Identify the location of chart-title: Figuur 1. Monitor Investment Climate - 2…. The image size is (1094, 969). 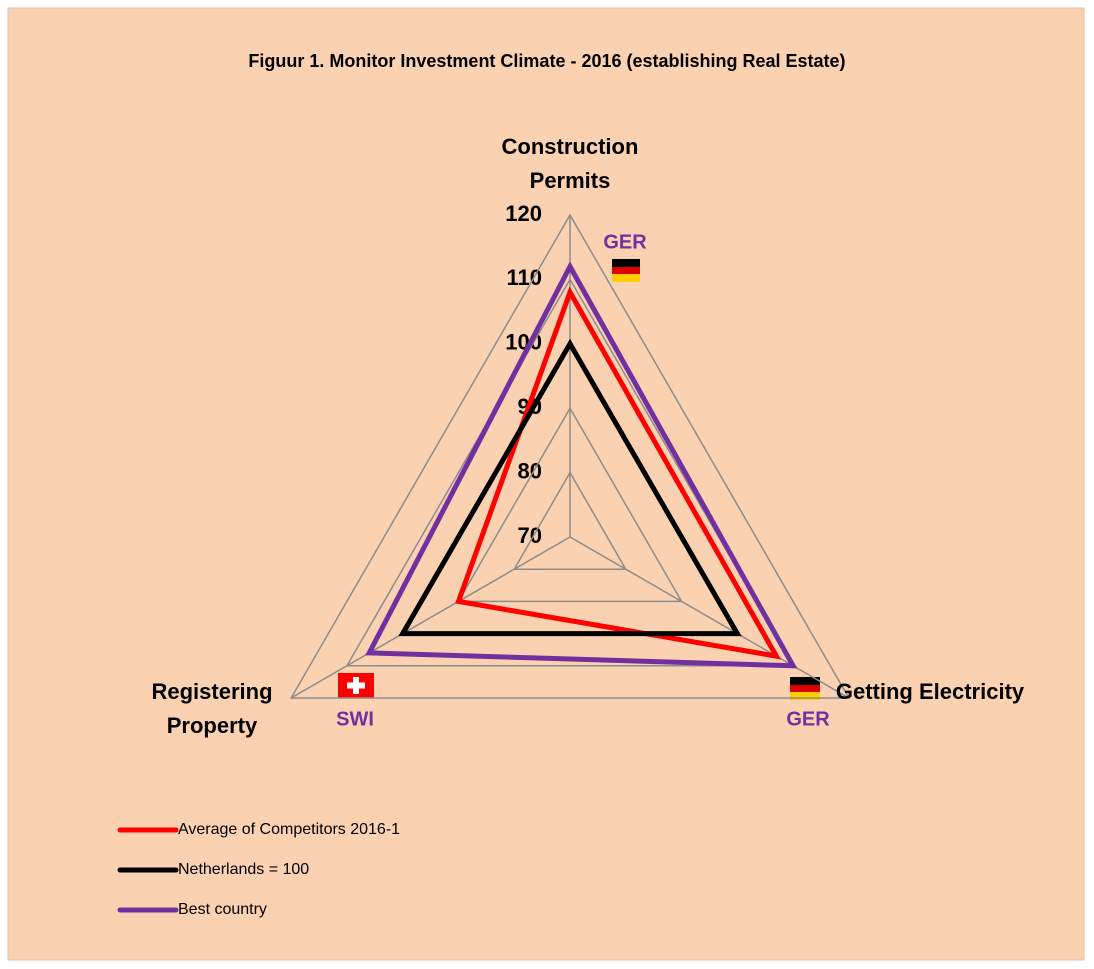
(546, 61).